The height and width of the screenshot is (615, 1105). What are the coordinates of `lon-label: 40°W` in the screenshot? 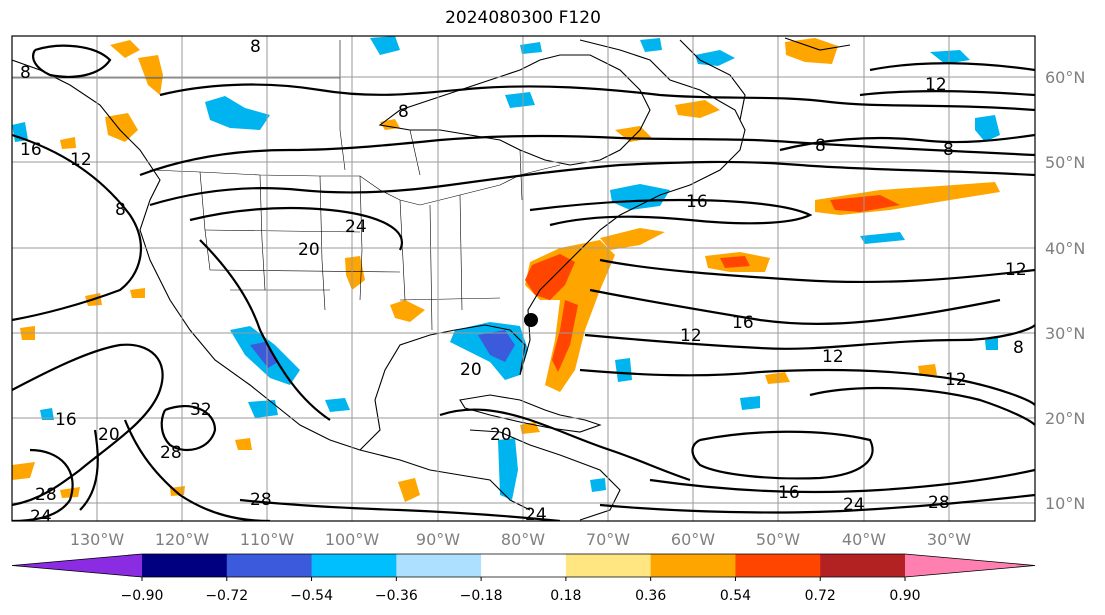 It's located at (864, 539).